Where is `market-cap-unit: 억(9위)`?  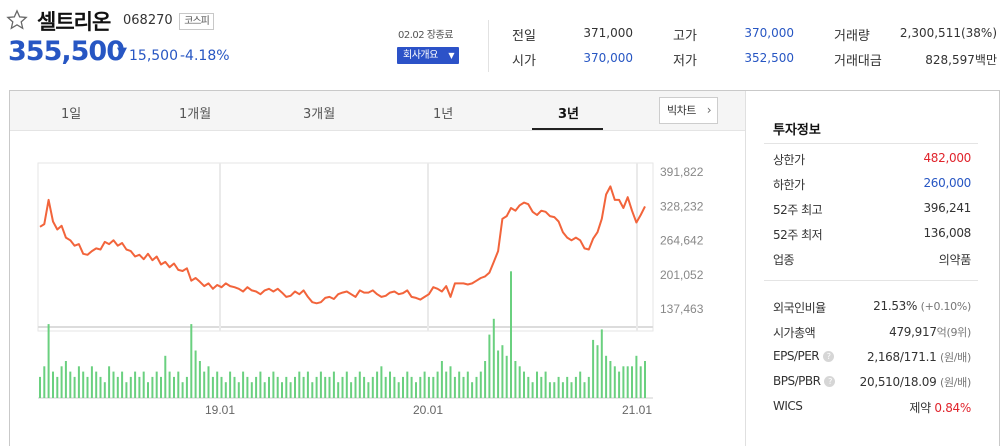 market-cap-unit: 억(9위) is located at coordinates (954, 332).